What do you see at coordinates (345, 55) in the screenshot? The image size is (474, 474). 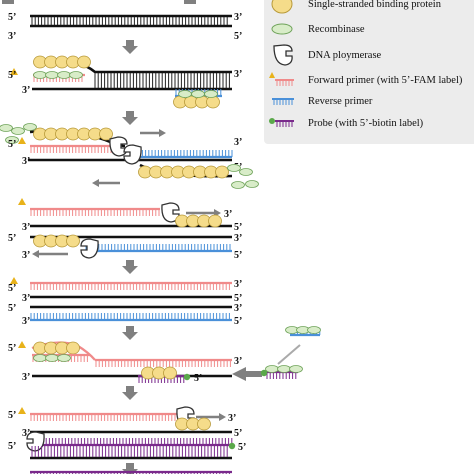 I see `legend-polymerase-label: DNA ploymerase` at bounding box center [345, 55].